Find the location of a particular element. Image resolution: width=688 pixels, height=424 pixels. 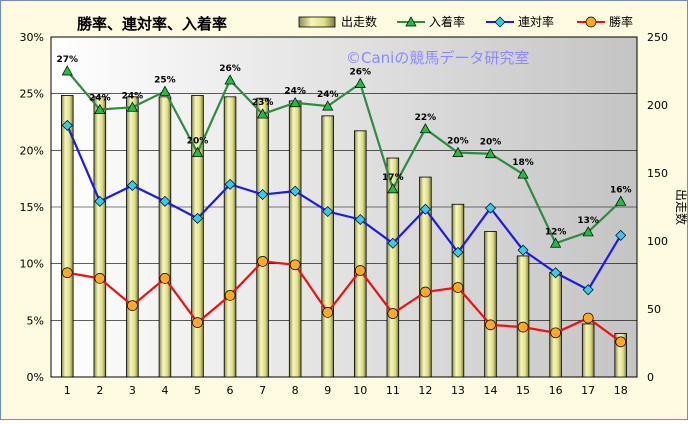

y-right-tick-label: 200 is located at coordinates (657, 105).